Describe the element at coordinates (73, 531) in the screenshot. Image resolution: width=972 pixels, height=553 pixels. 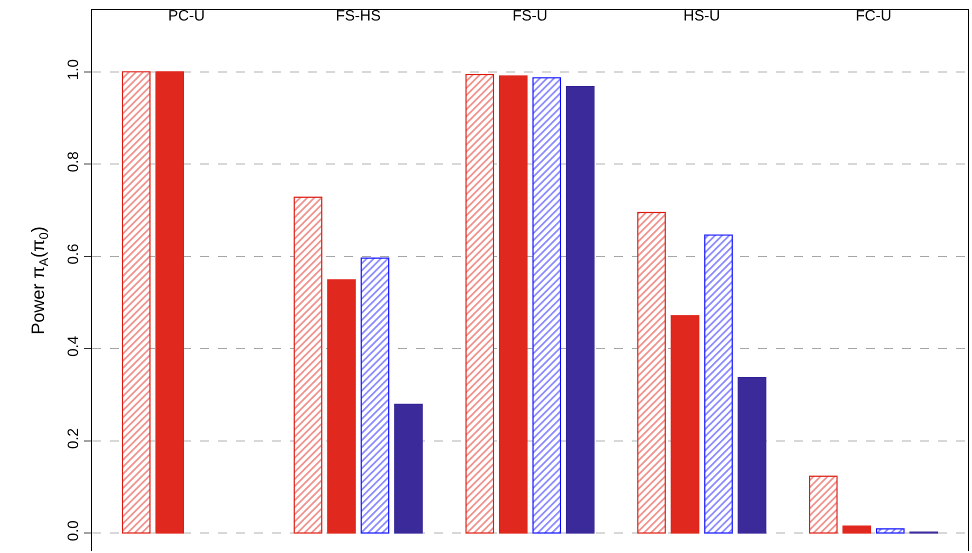
I see `y-tick-label: 0.0` at that location.